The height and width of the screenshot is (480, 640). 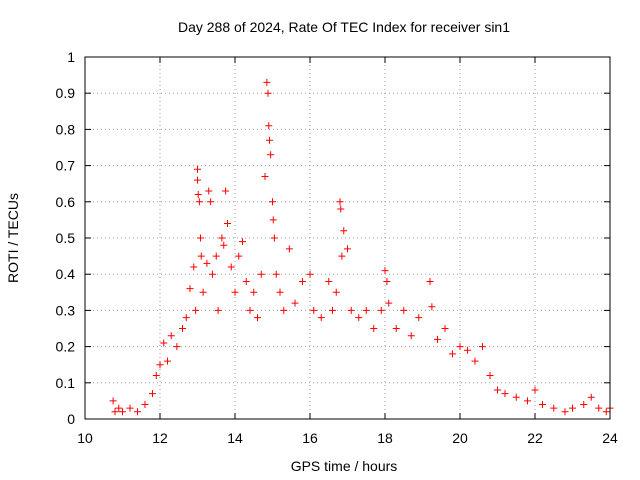 What do you see at coordinates (385, 438) in the screenshot?
I see `x-tick-label: 18` at bounding box center [385, 438].